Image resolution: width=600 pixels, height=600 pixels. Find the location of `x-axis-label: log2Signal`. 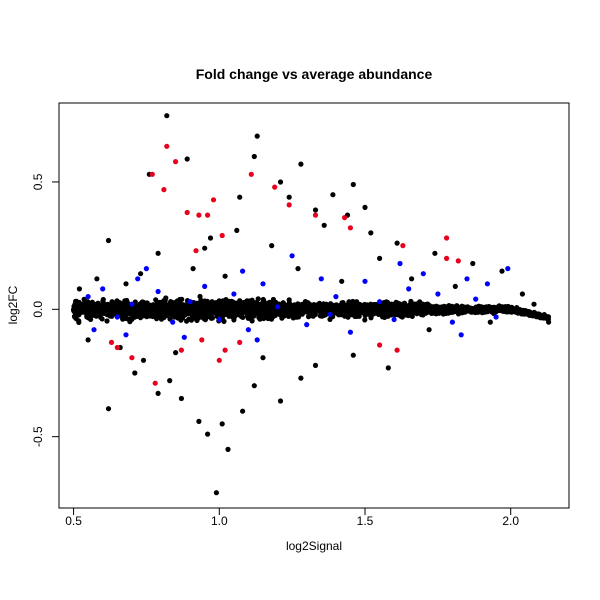

x-axis-label: log2Signal is located at coordinates (314, 546).